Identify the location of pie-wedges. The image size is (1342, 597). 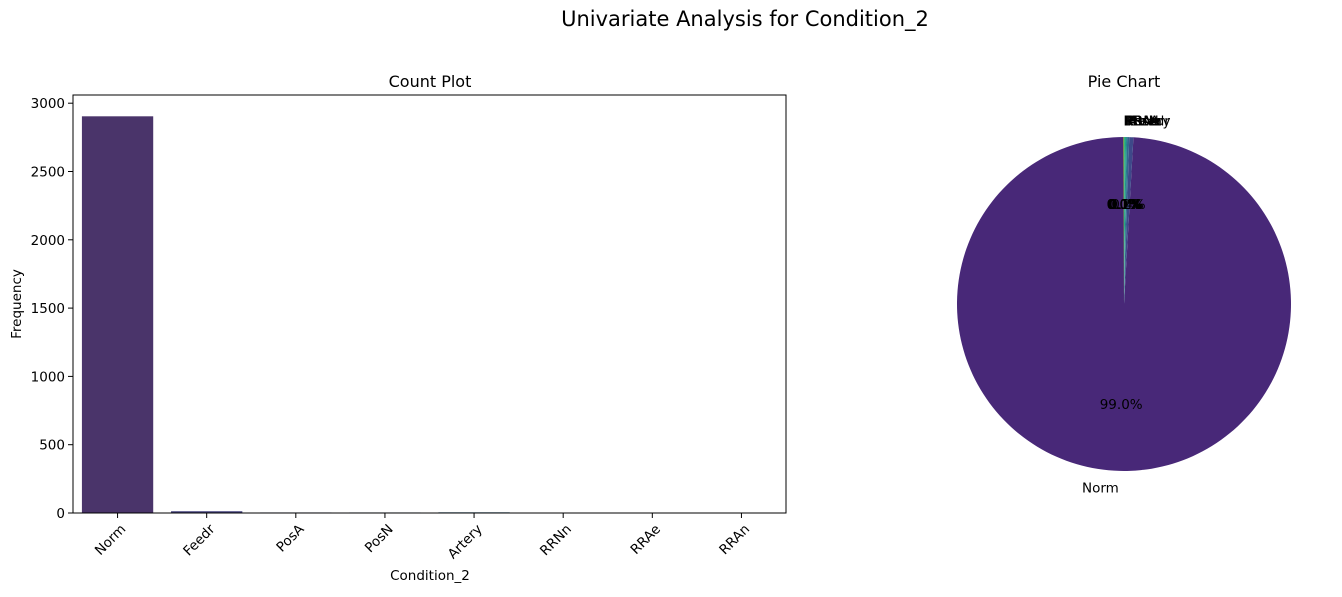
(1124, 304).